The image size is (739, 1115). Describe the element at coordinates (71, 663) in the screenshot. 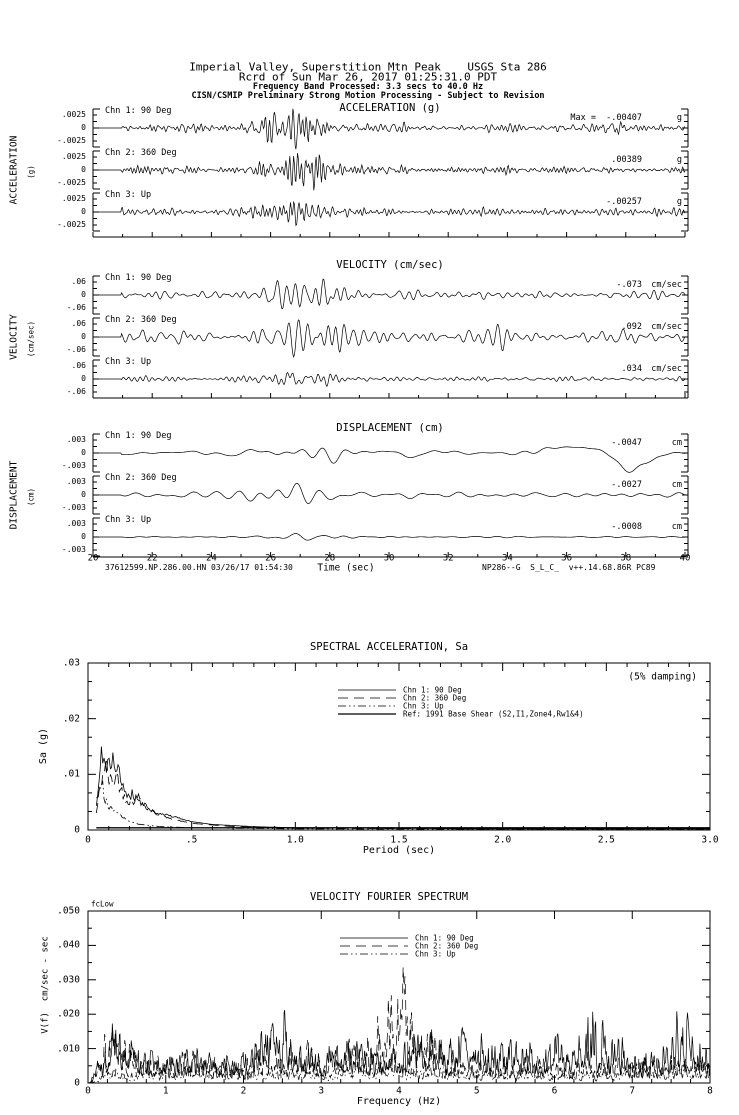

I see `sa-ytick-label: .03` at that location.